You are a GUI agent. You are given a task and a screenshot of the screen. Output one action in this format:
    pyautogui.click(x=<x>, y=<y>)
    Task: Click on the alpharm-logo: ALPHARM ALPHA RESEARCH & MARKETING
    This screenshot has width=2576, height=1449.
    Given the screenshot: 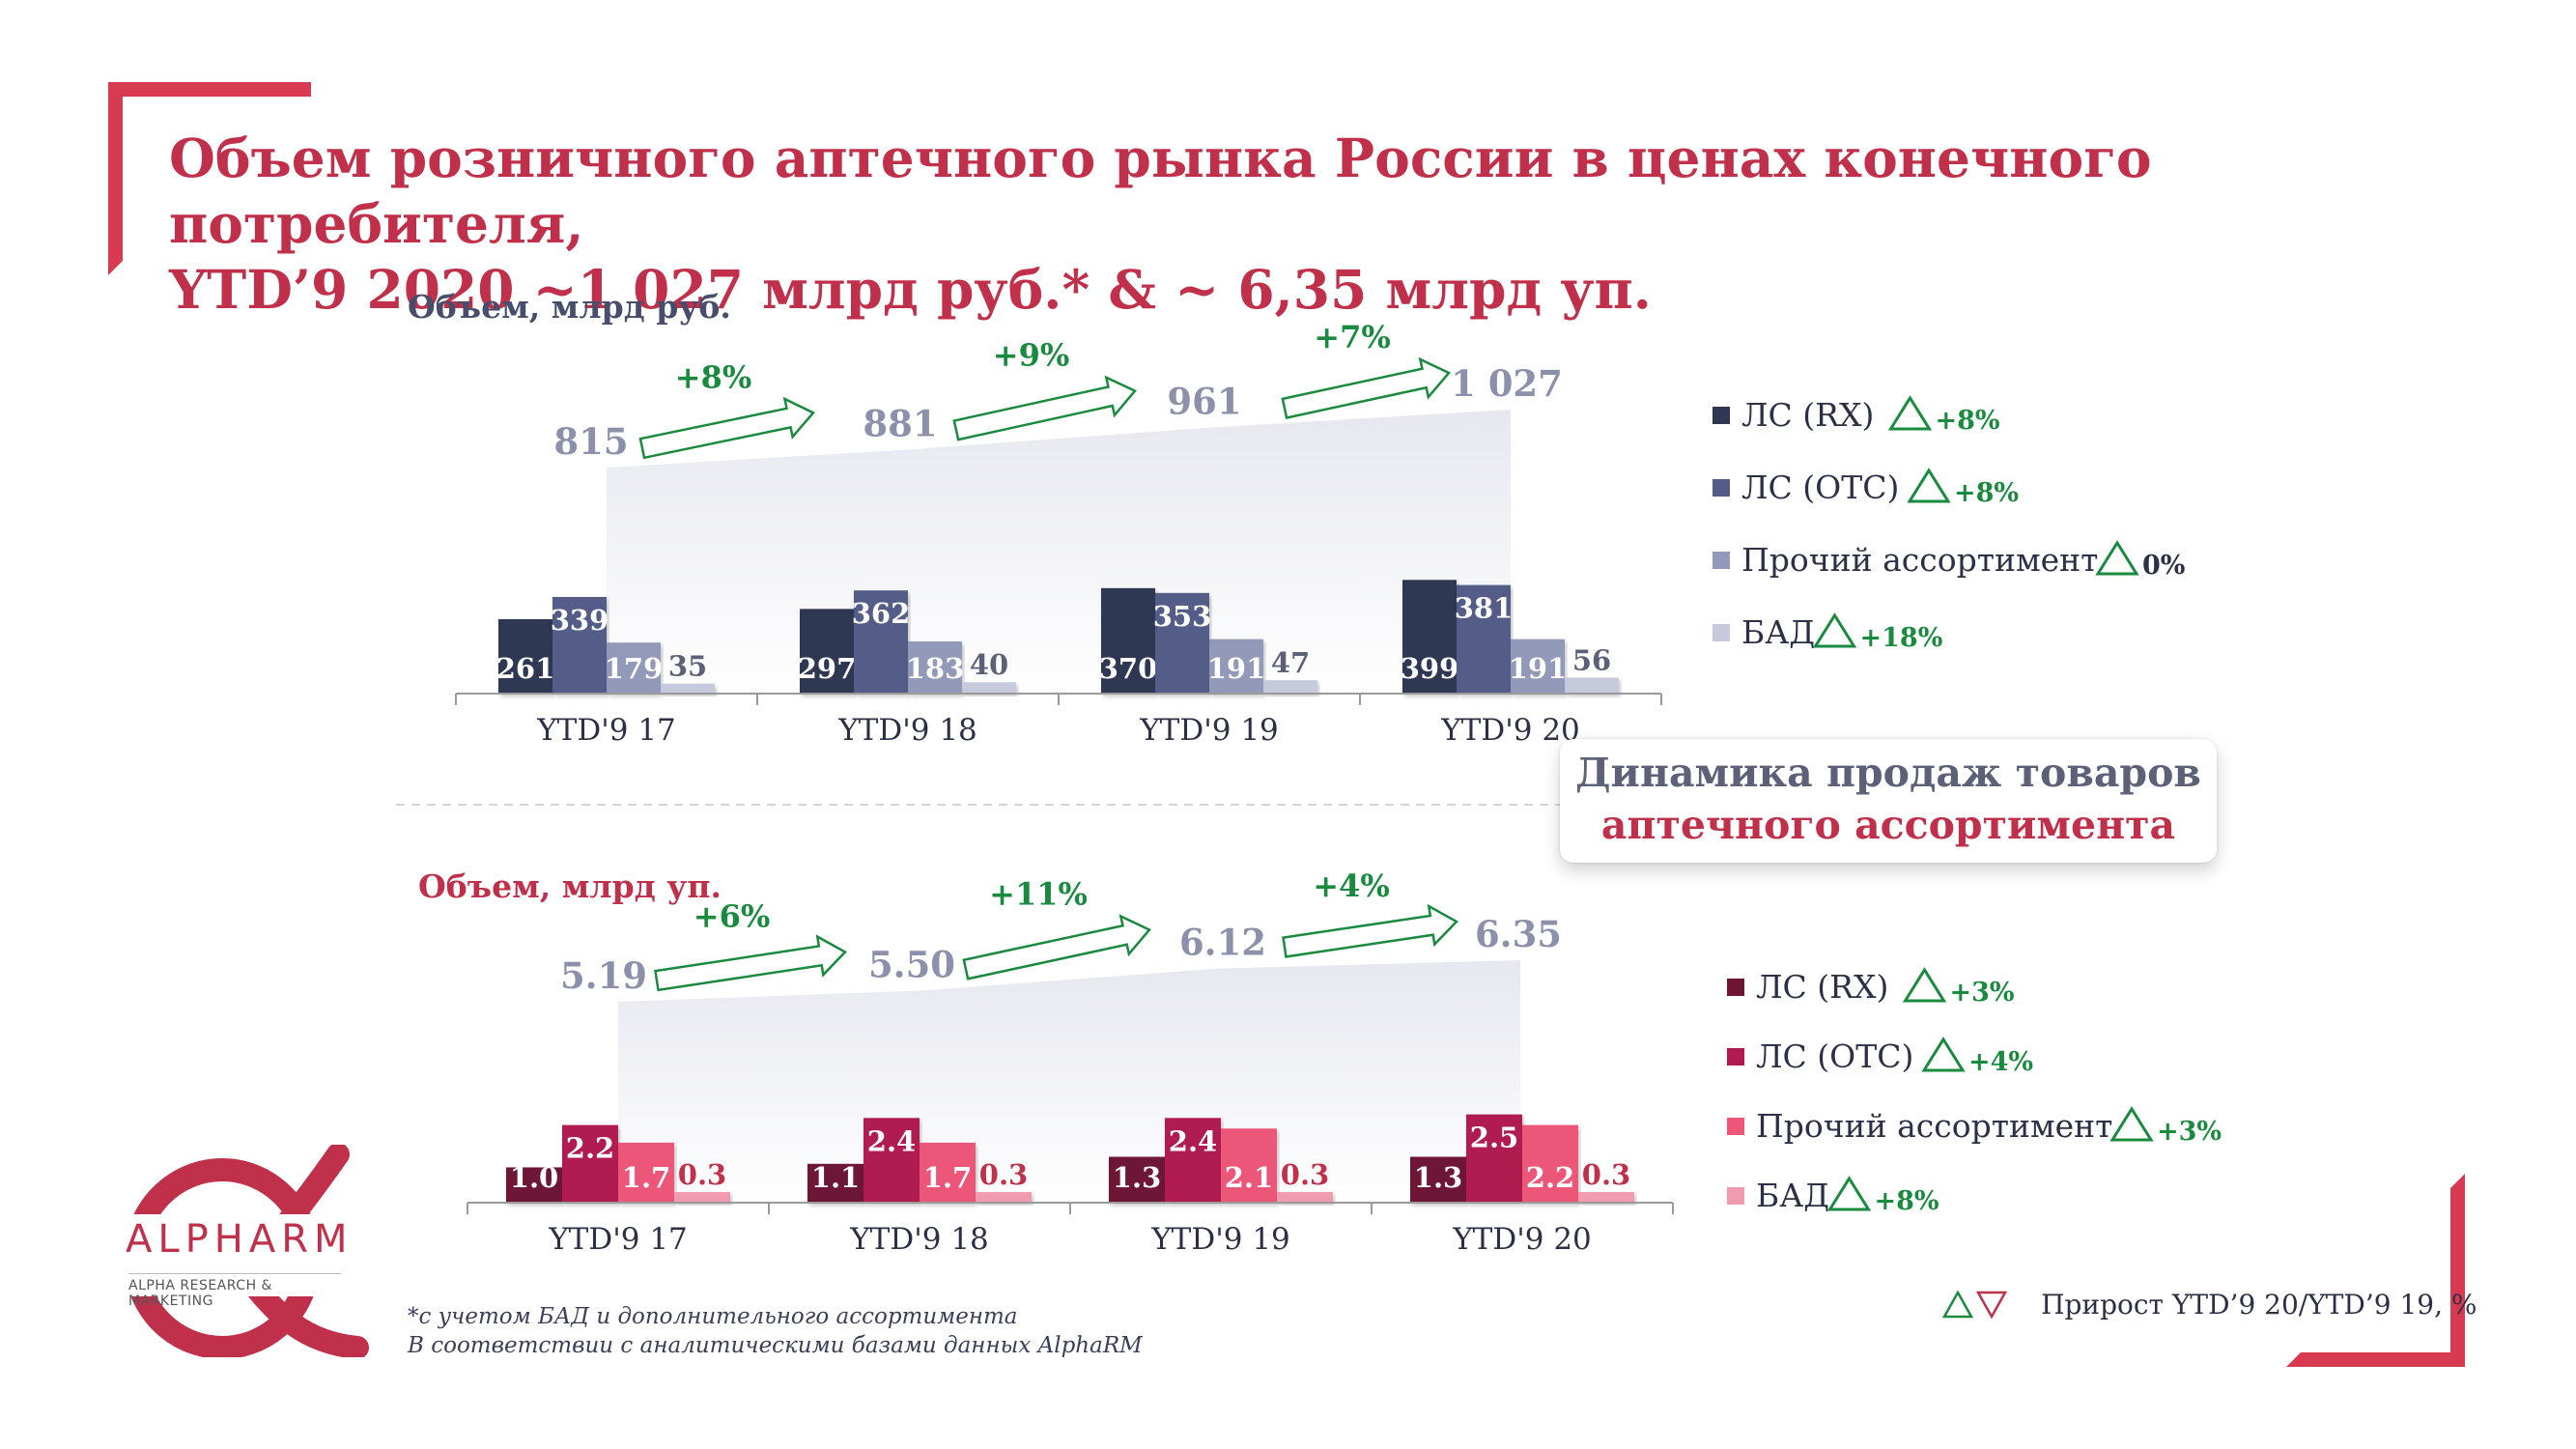 What is the action you would take?
    pyautogui.click(x=251, y=1251)
    